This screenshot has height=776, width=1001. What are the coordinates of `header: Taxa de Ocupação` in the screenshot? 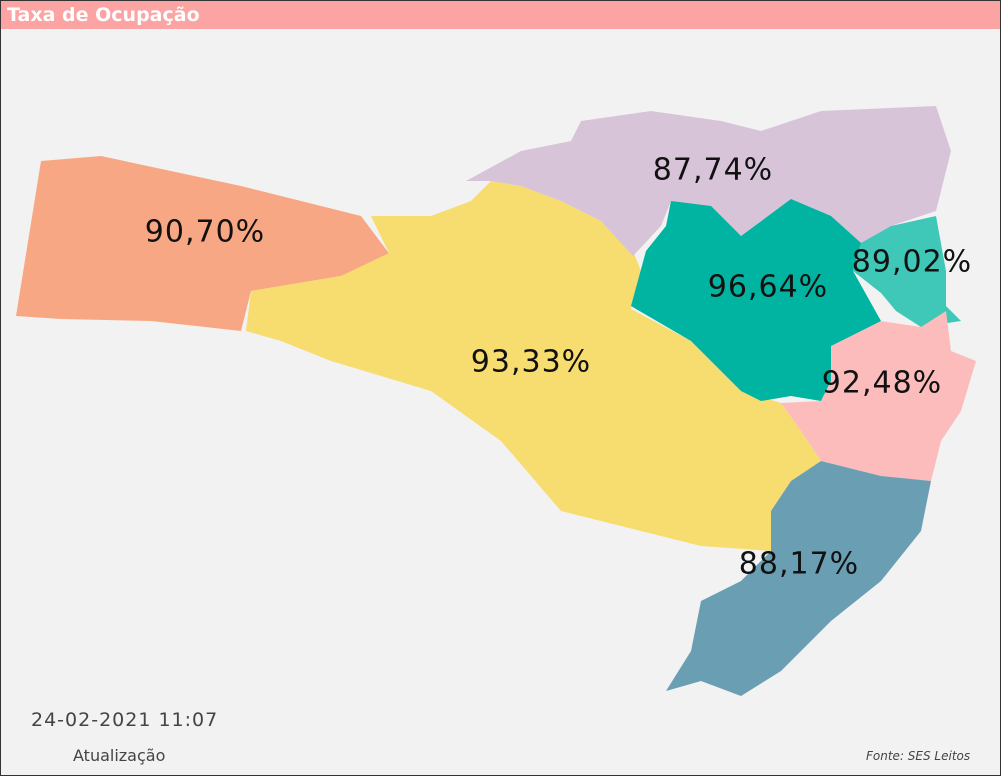 It's located at (500, 15).